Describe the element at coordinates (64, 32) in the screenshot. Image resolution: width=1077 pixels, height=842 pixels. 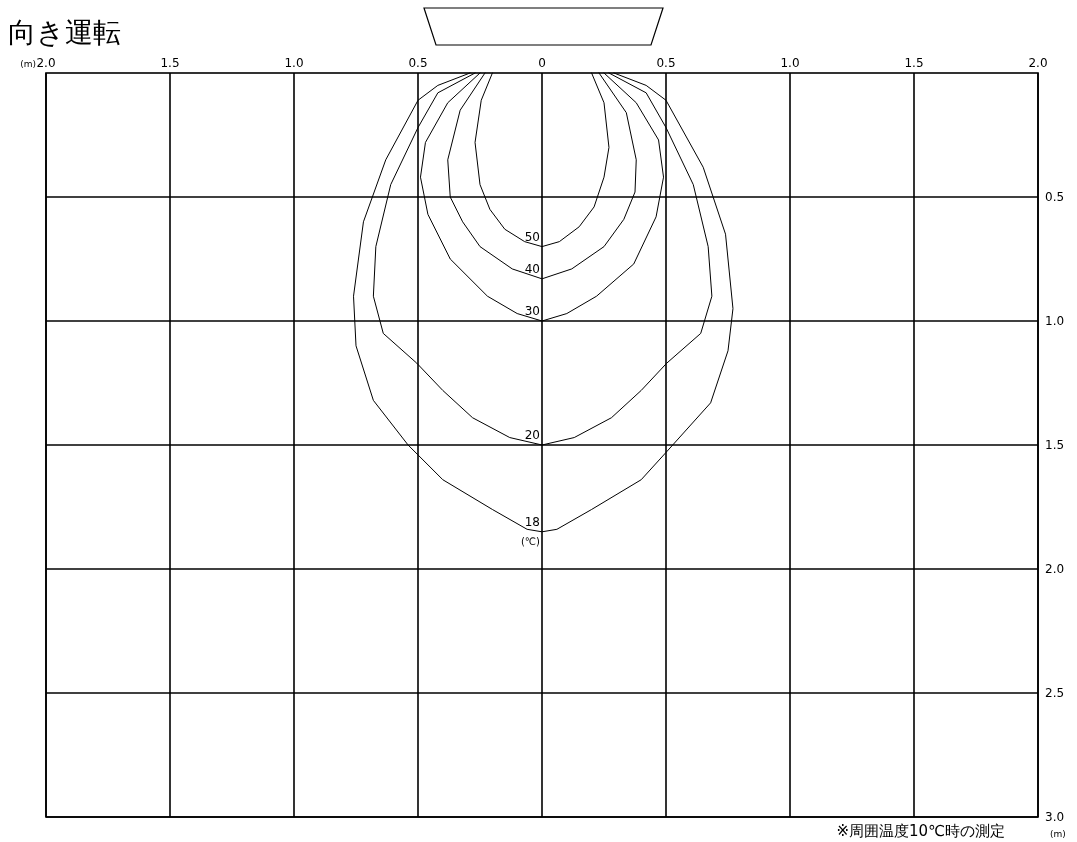
I see `chart-title: 向き運転` at that location.